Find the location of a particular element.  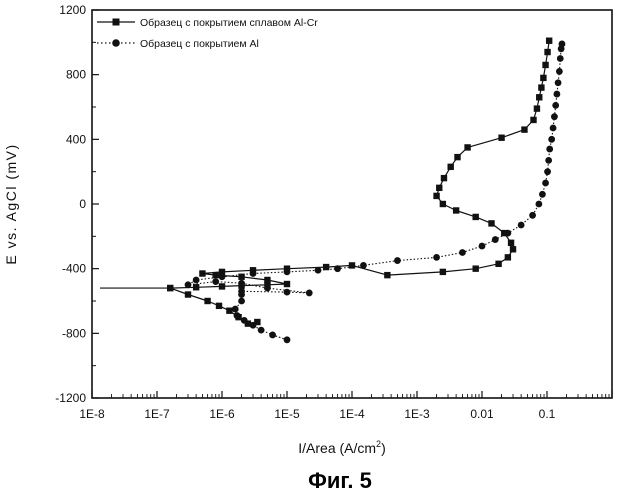

x-tick-label: 1E-7 is located at coordinates (157, 414).